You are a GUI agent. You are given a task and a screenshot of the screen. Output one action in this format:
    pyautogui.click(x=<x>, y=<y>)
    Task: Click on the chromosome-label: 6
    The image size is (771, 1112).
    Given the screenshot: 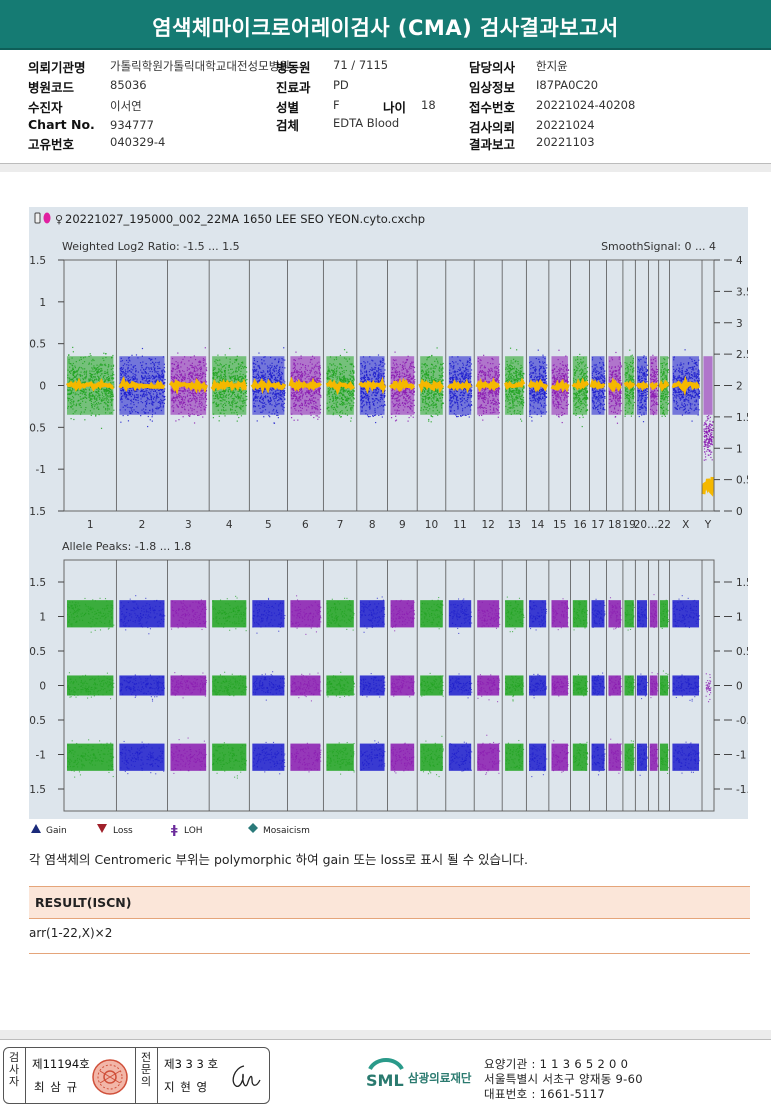 What is the action you would take?
    pyautogui.click(x=305, y=525)
    